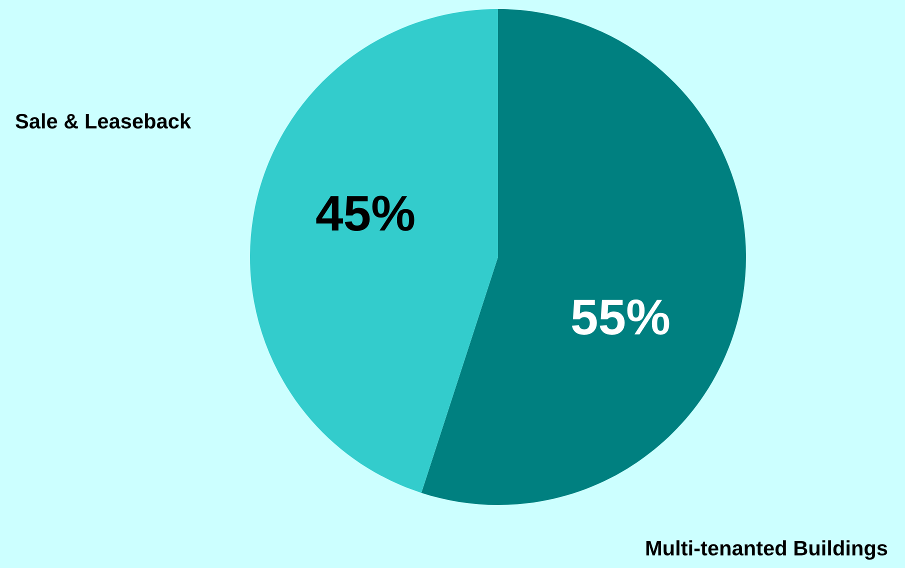 This screenshot has height=568, width=905. What do you see at coordinates (104, 121) in the screenshot?
I see `slice-label: Sale & Leaseback` at bounding box center [104, 121].